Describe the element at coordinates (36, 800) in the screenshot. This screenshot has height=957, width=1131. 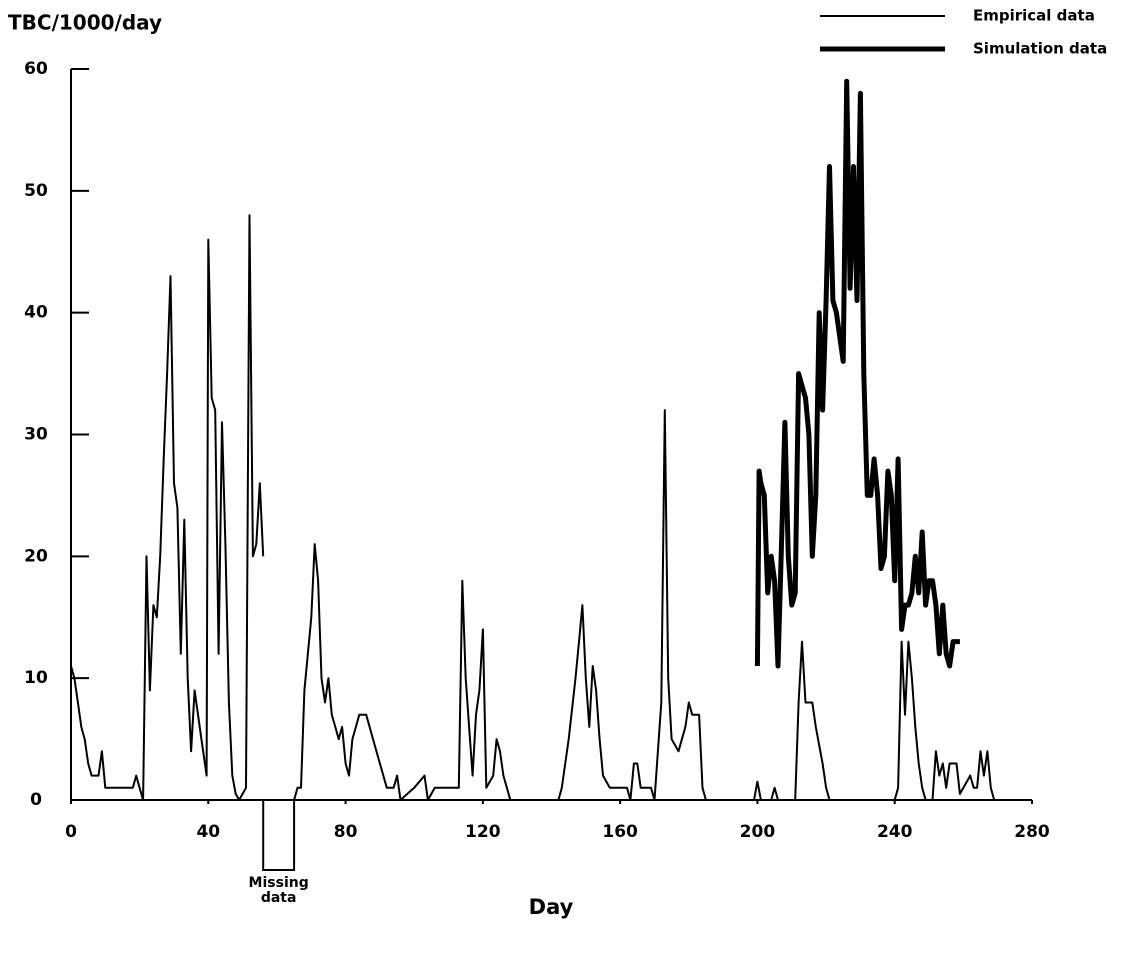
I see `y-tick-label: 0` at that location.